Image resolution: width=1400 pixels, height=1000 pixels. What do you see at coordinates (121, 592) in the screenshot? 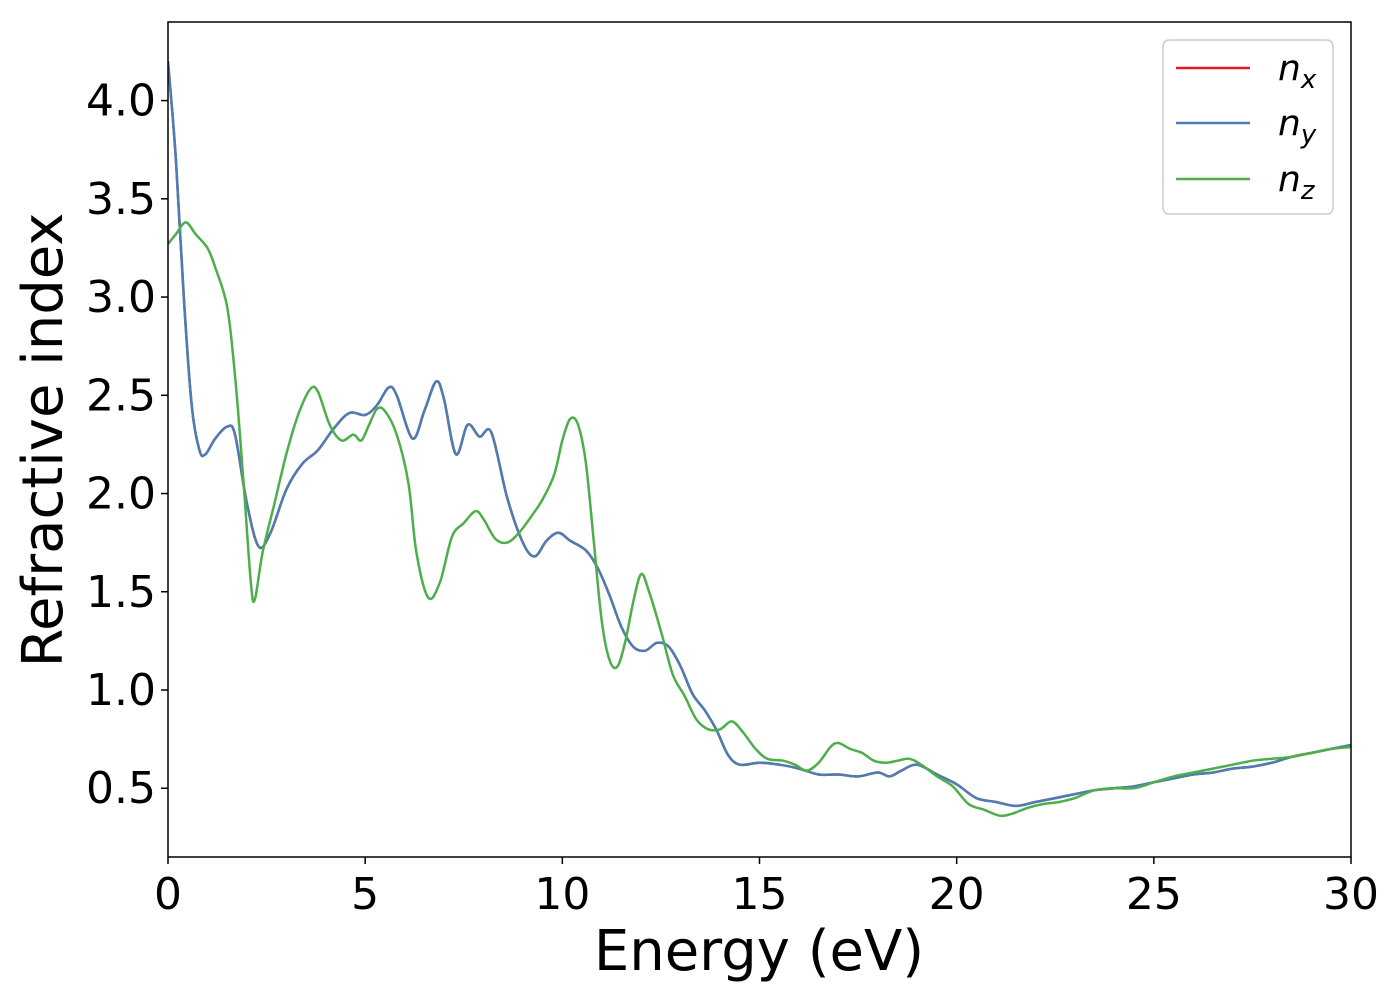
I see `y-tick-label: 1.5` at bounding box center [121, 592].